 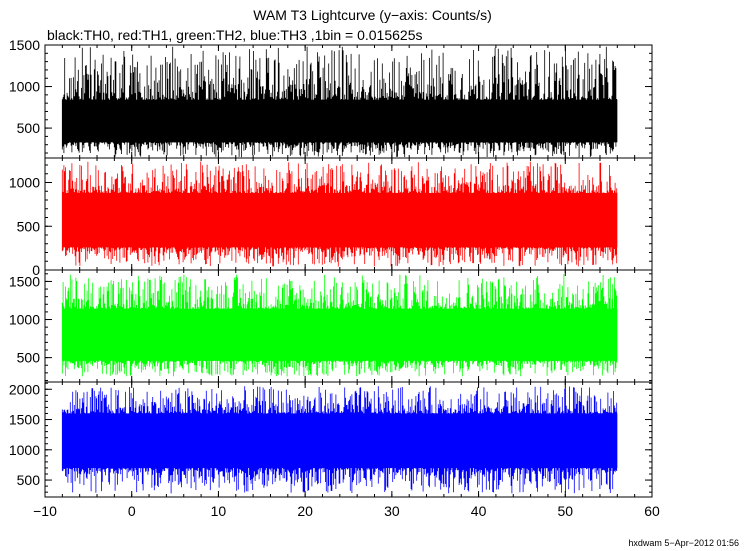 What do you see at coordinates (565, 511) in the screenshot?
I see `x-tick-label: 50` at bounding box center [565, 511].